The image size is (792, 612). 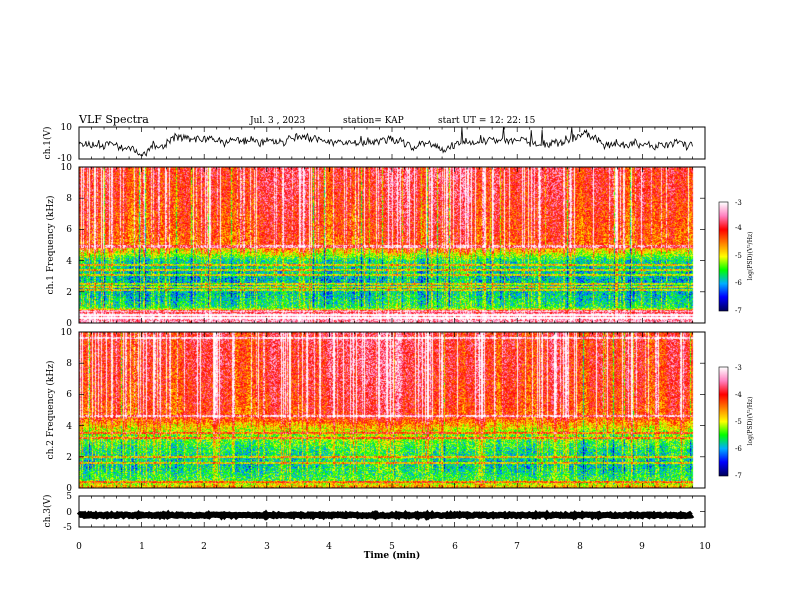 I want to click on ch2-ytick-6: 6, so click(x=69, y=395).